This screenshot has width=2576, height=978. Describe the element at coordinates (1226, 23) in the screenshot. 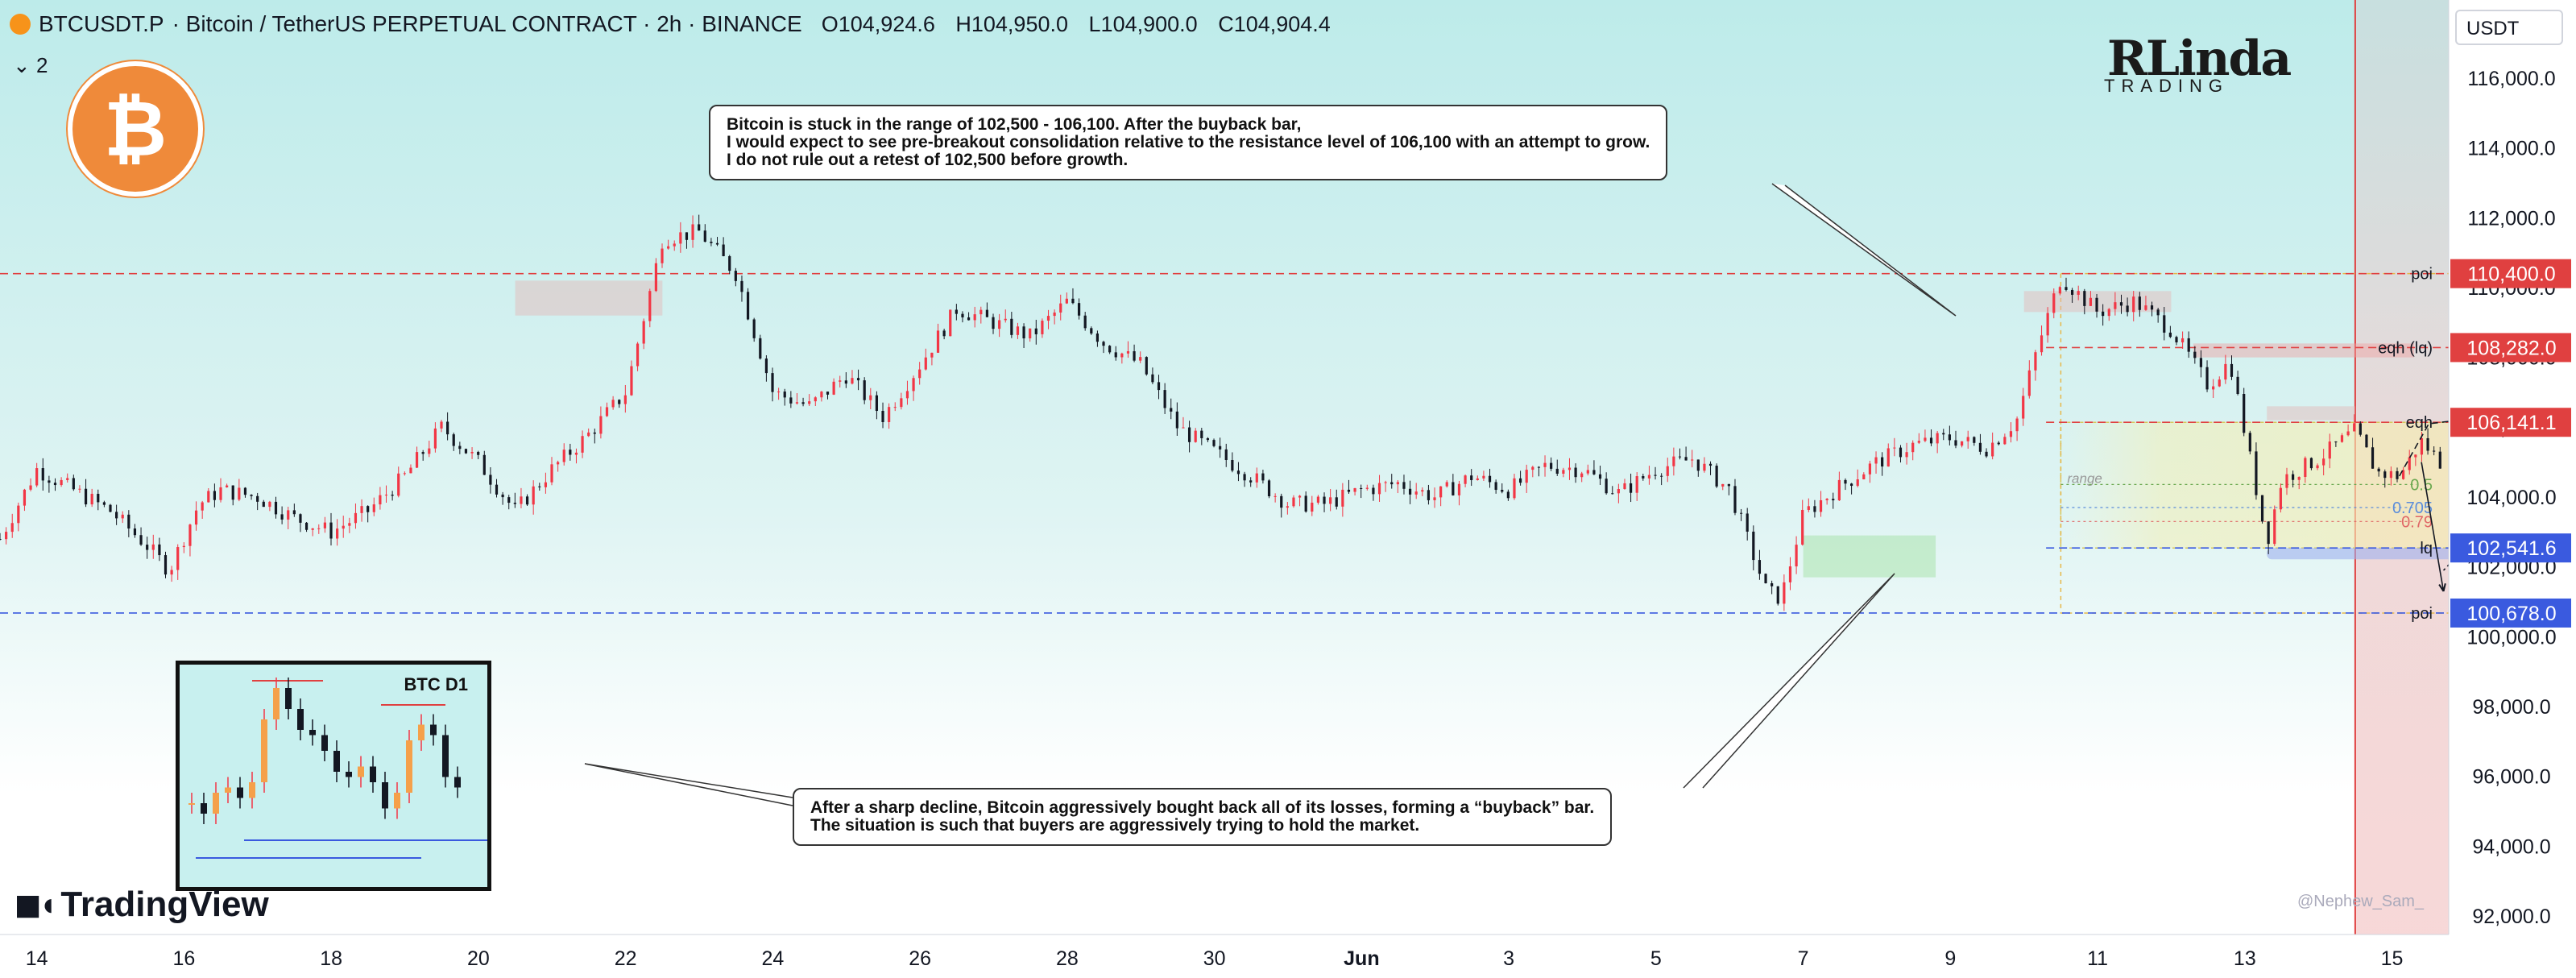

I see `close-label: C` at that location.